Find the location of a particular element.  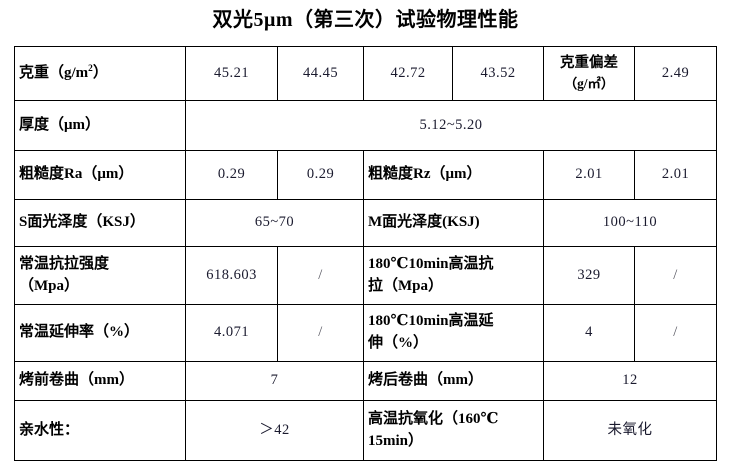

gram-weight-deviation-value: 2.49 is located at coordinates (675, 73).